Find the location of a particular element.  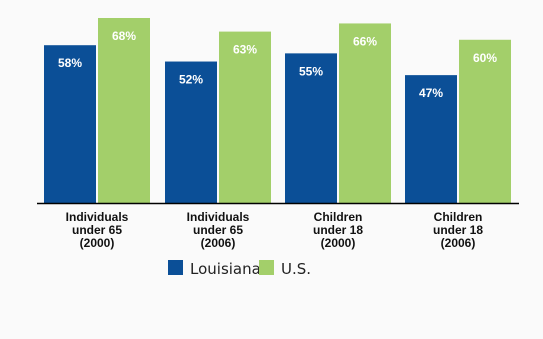

legend: Louisiana U.S. is located at coordinates (239, 269).